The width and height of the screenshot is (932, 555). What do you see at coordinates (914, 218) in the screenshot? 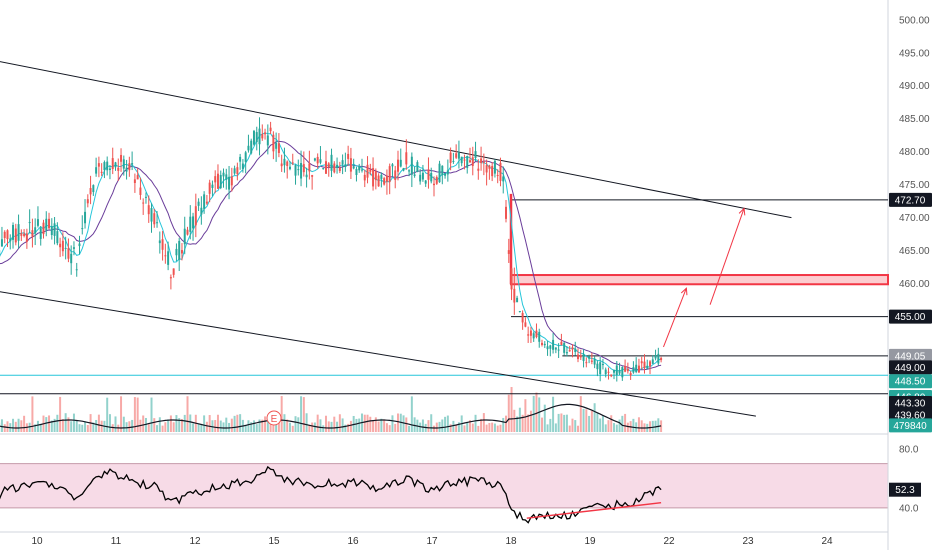
I see `price-tick-label: 470.00` at bounding box center [914, 218].